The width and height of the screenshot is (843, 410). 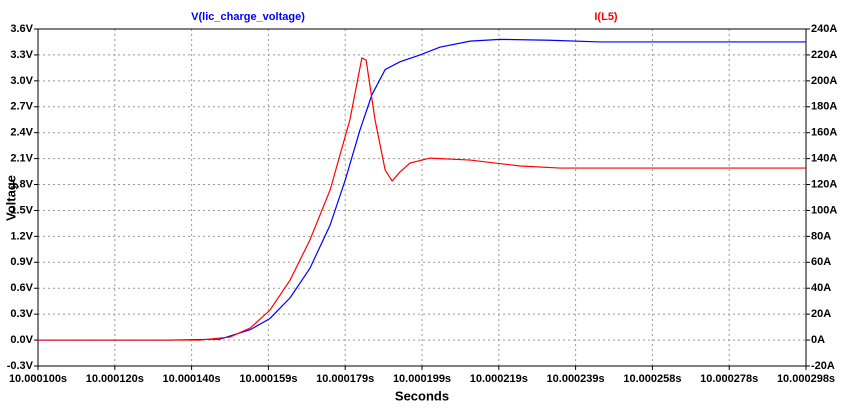 I want to click on y2-tick-label: 60A, so click(x=821, y=262).